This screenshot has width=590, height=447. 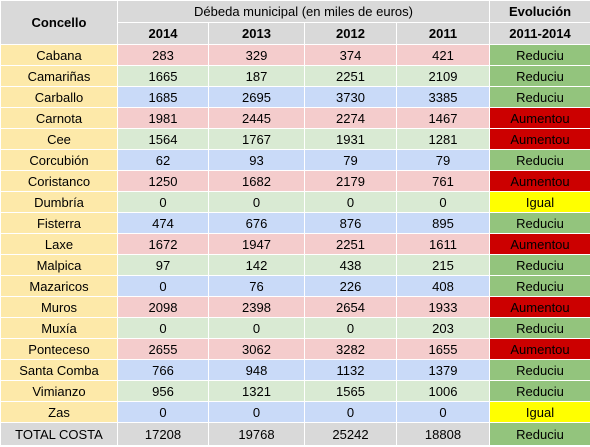 What do you see at coordinates (350, 97) in the screenshot?
I see `debt-value-cell: 3730` at bounding box center [350, 97].